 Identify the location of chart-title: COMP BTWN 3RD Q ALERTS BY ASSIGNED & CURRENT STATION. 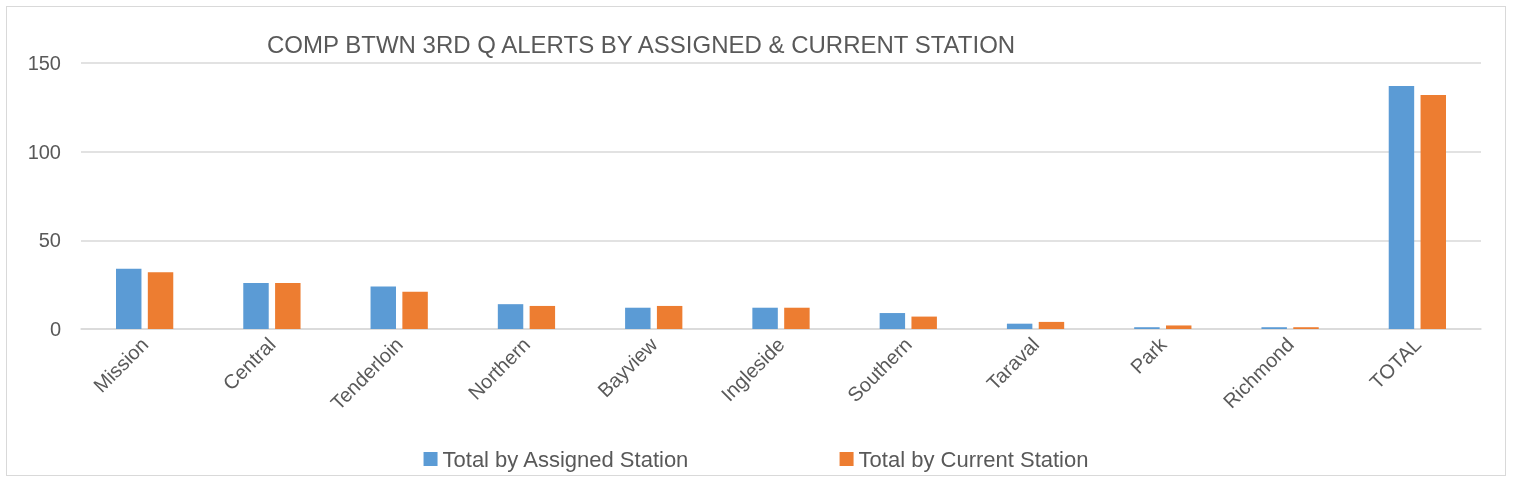
(641, 44).